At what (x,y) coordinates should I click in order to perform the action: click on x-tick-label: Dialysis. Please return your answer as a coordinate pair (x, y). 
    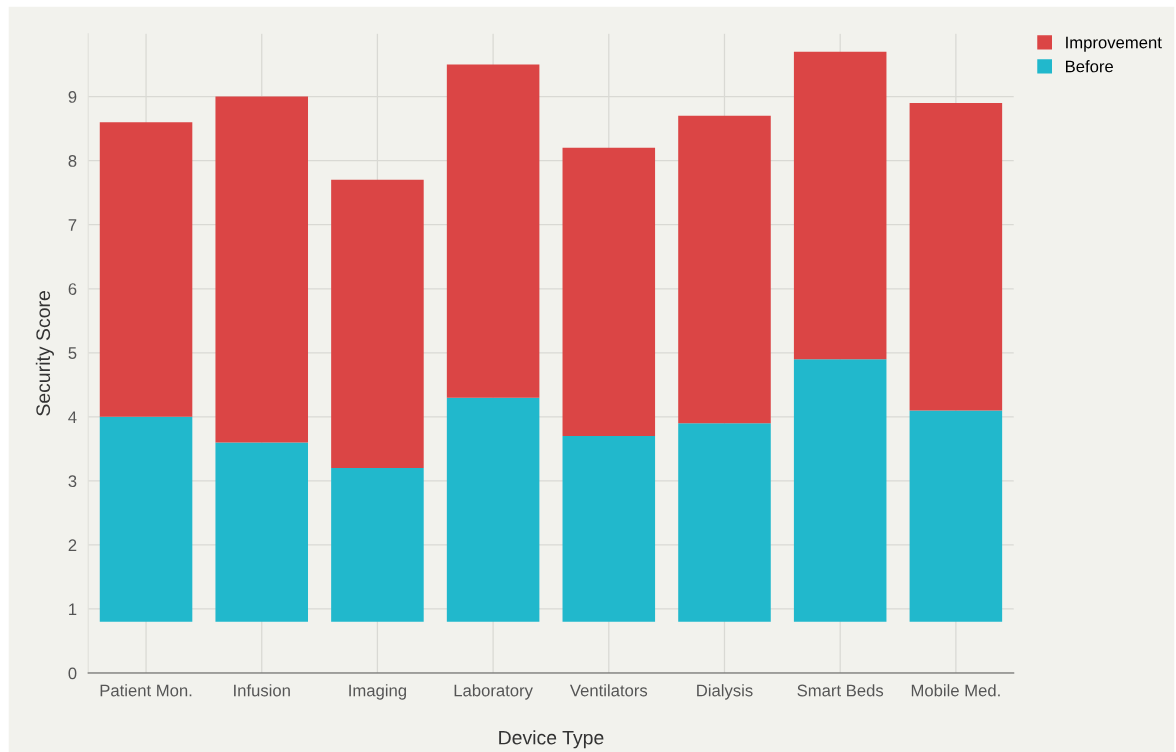
    Looking at the image, I should click on (725, 692).